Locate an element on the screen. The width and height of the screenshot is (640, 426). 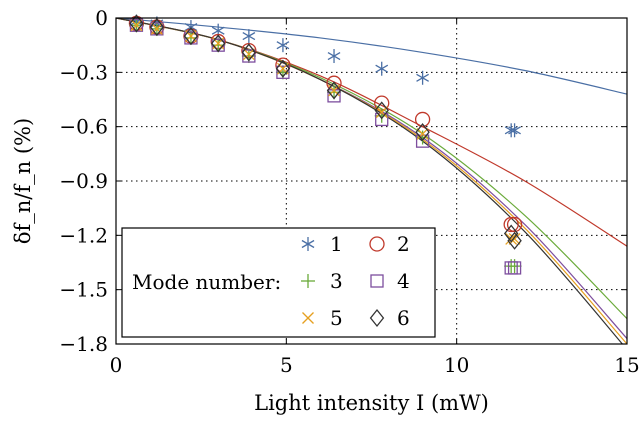
legend-label-mode-3: 3 is located at coordinates (336, 281).